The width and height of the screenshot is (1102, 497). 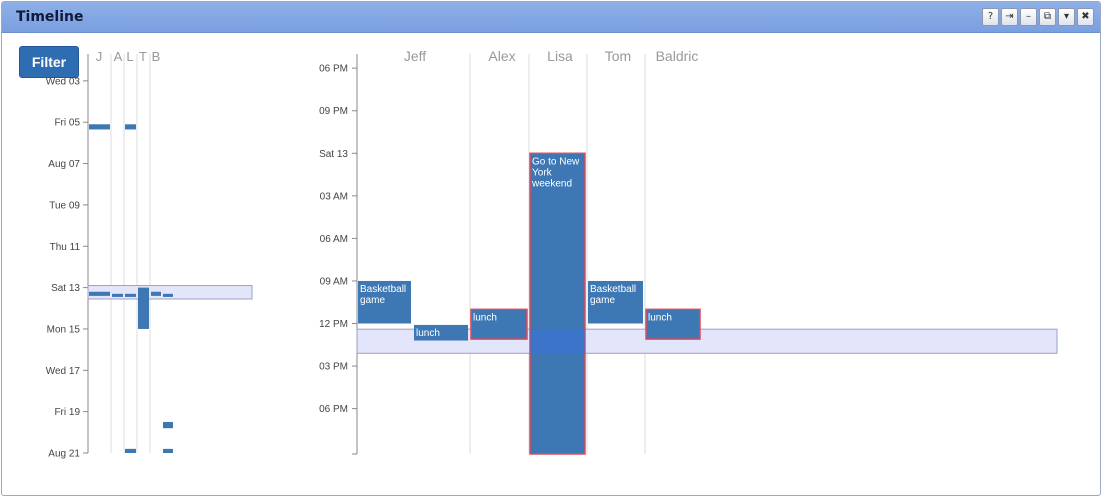 I want to click on overview-column-label: T, so click(x=143, y=56).